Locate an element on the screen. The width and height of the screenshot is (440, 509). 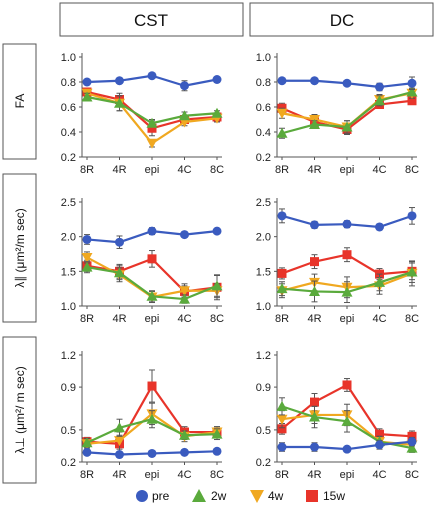
column-title-dc: DC is located at coordinates (342, 20).